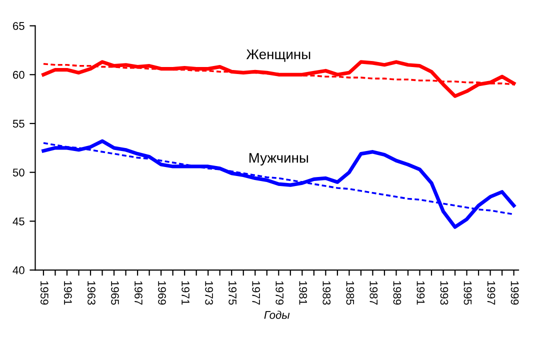 The image size is (534, 344). Describe the element at coordinates (162, 293) in the screenshot. I see `x-tick-label: 1969` at that location.